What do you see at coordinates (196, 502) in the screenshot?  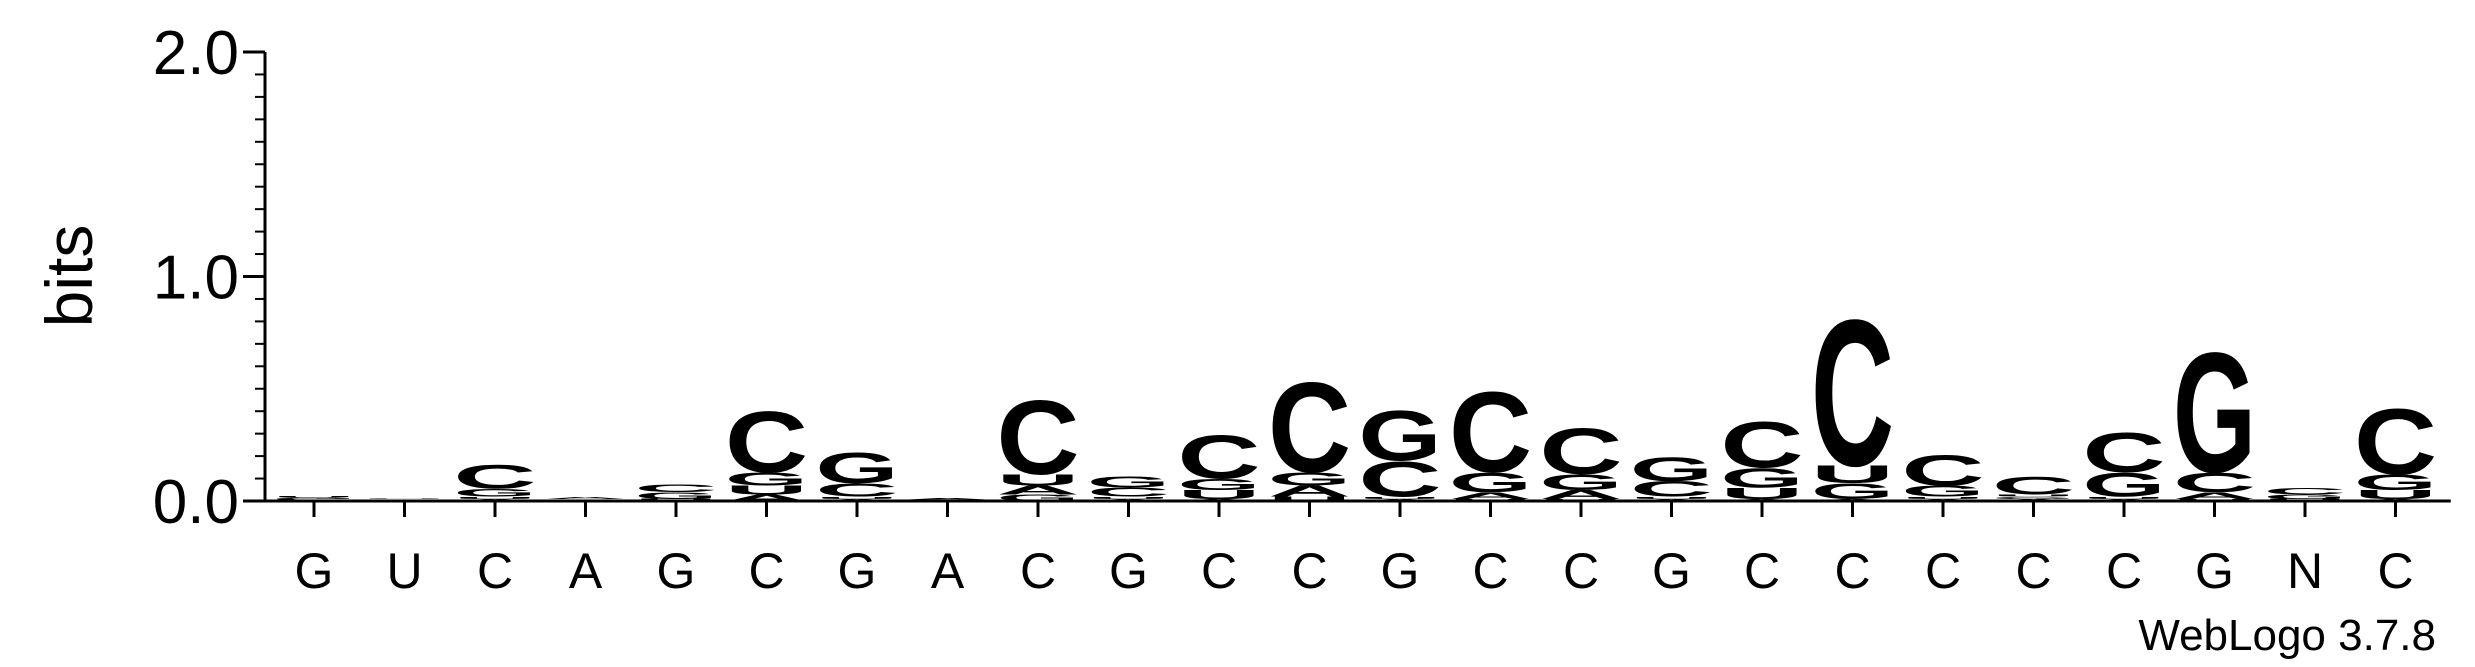 I see `y-tick-label: 0.0` at bounding box center [196, 502].